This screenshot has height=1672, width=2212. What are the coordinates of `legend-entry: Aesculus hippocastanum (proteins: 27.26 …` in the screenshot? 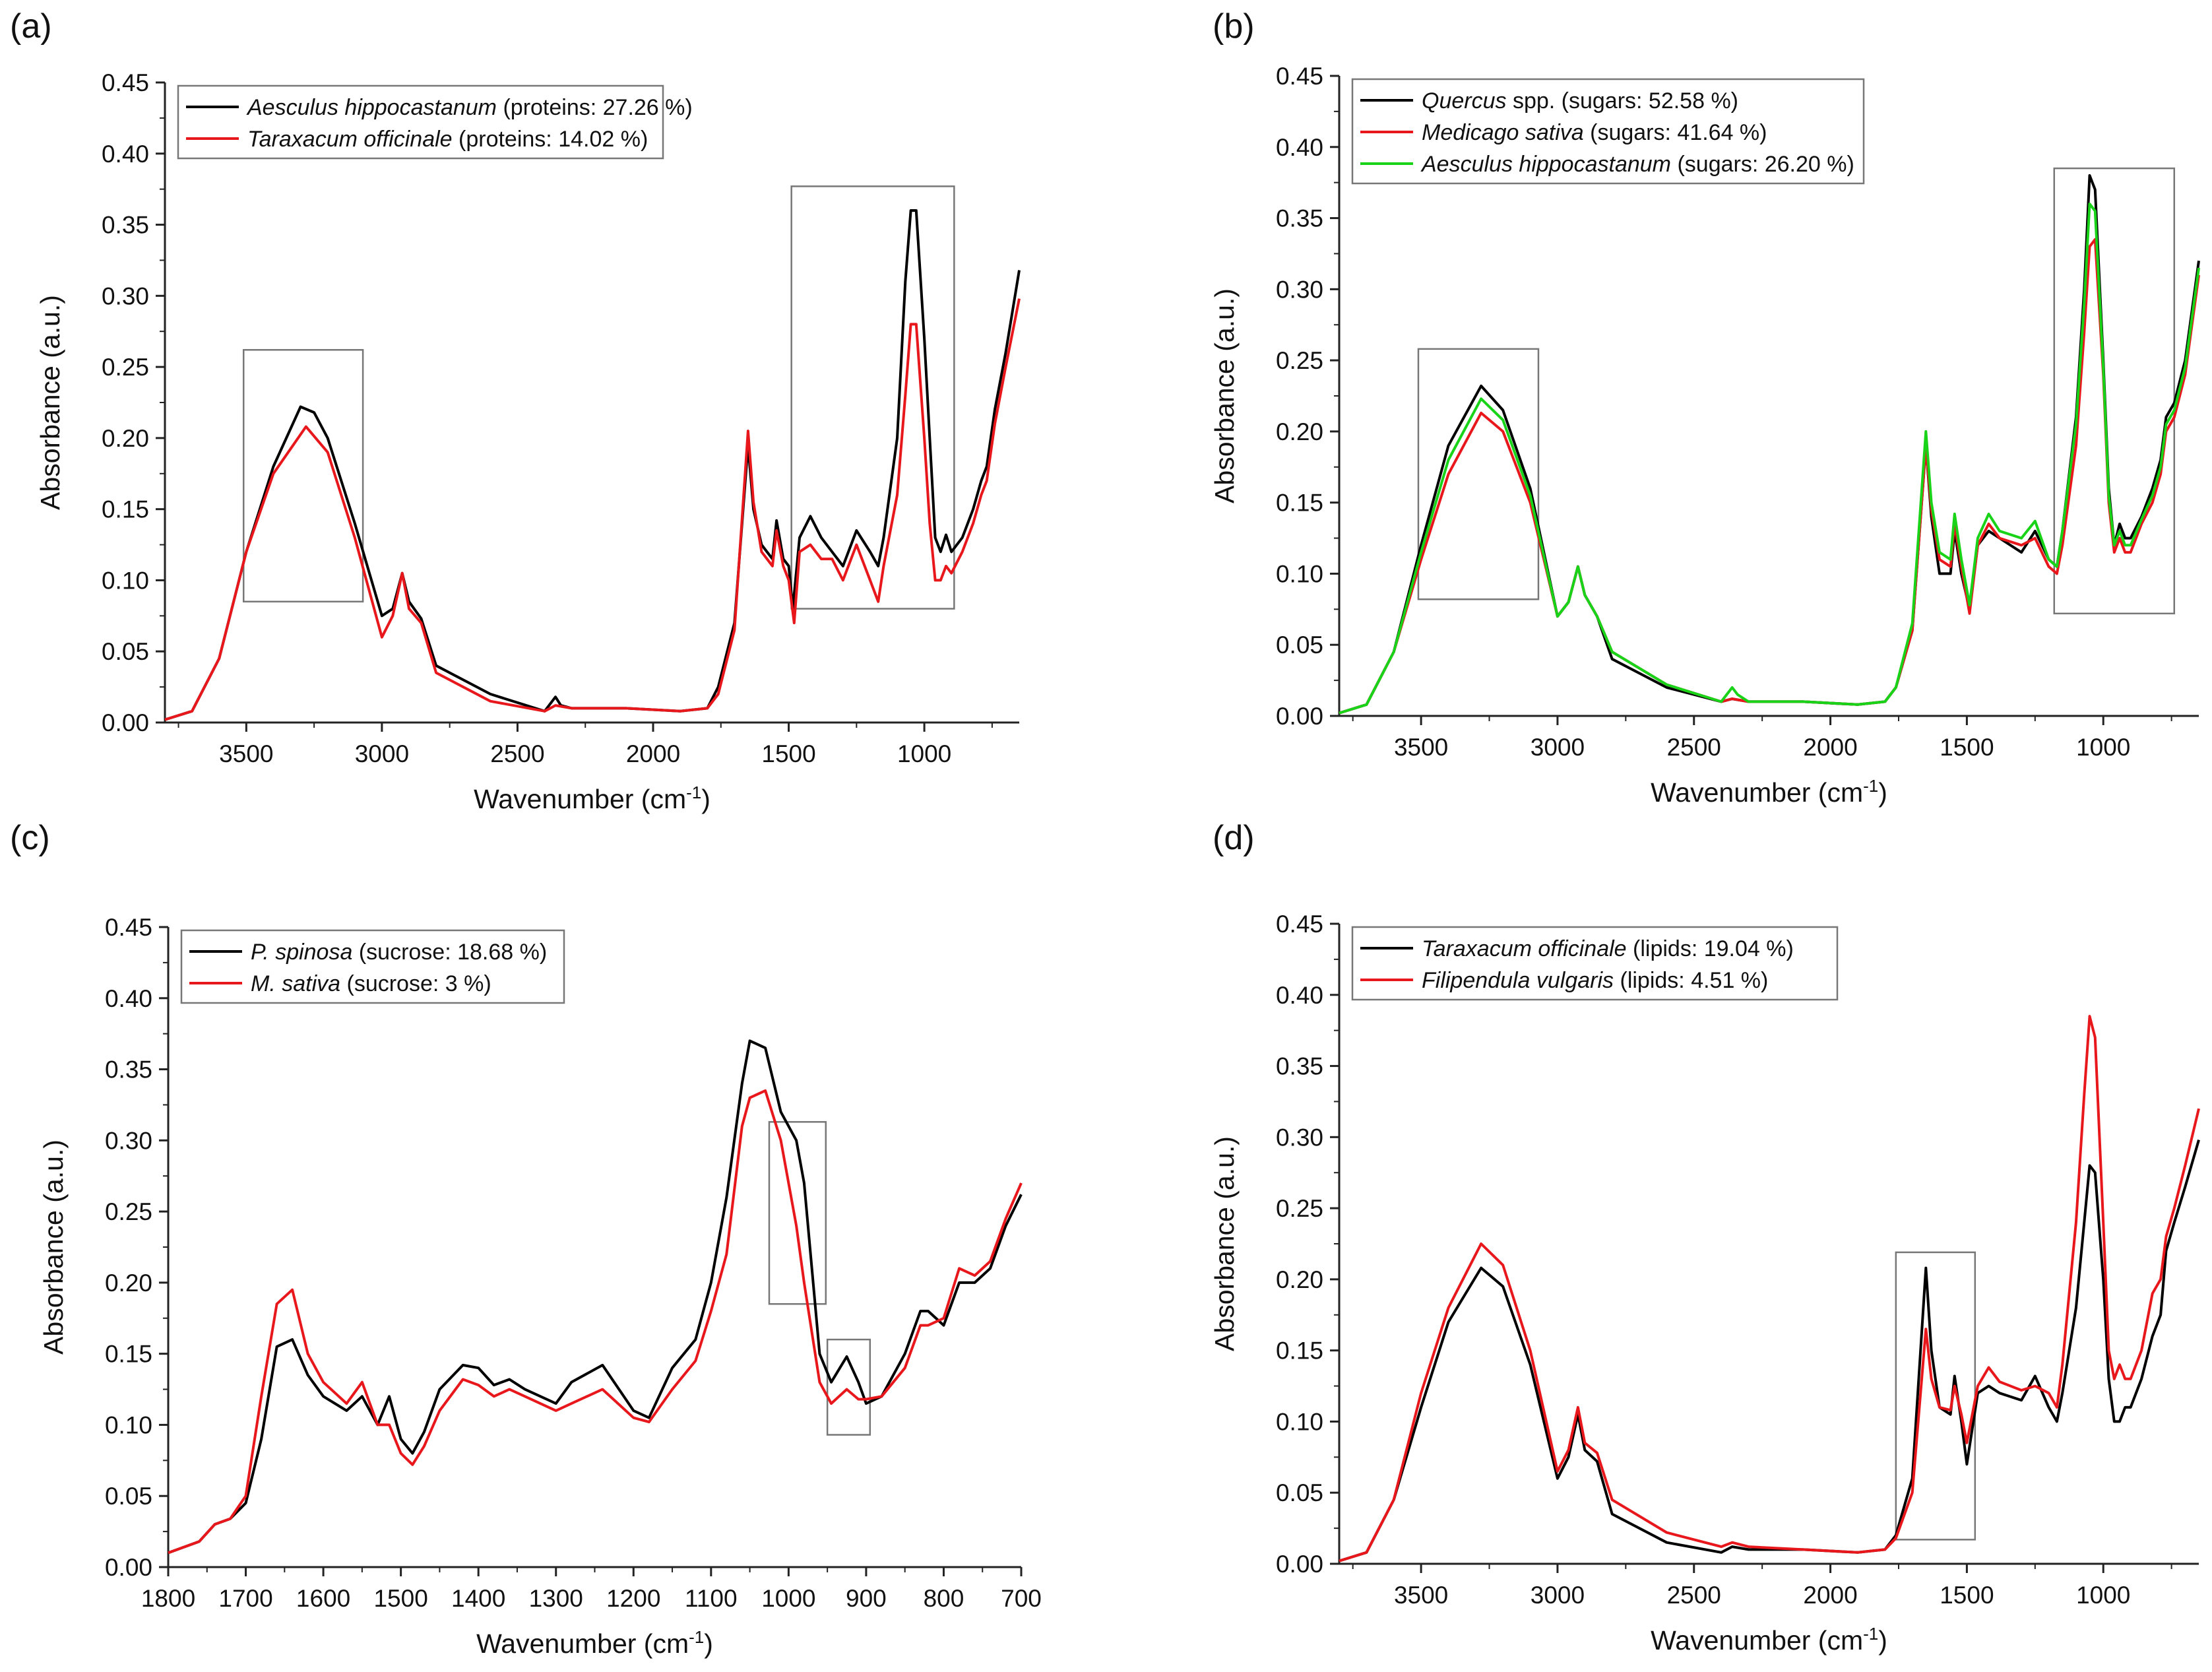 It's located at (469, 107).